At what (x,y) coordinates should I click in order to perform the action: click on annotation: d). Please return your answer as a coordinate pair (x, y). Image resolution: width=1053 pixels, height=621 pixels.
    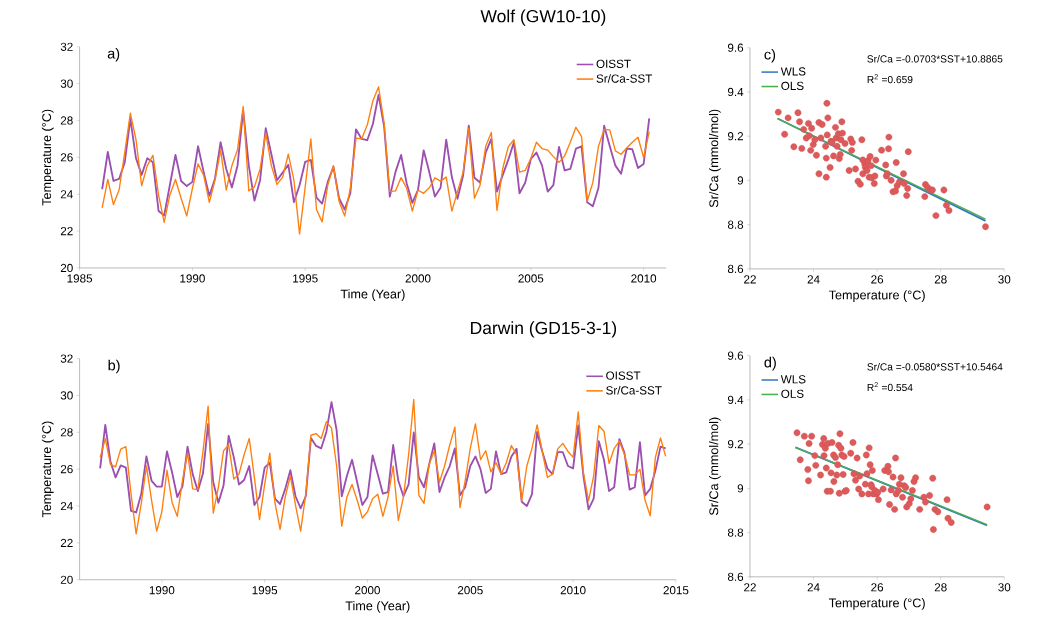
    Looking at the image, I should click on (770, 363).